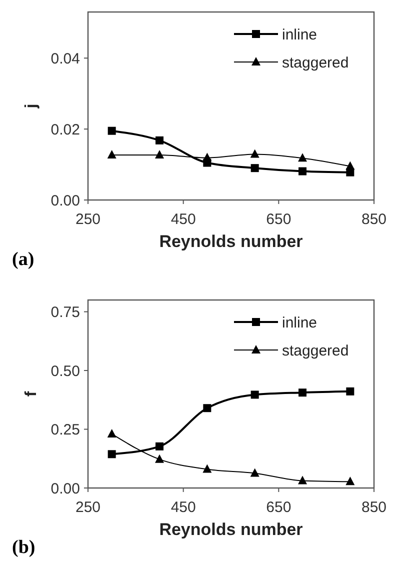  Describe the element at coordinates (65, 59) in the screenshot. I see `y-tick-label: 0.04` at that location.